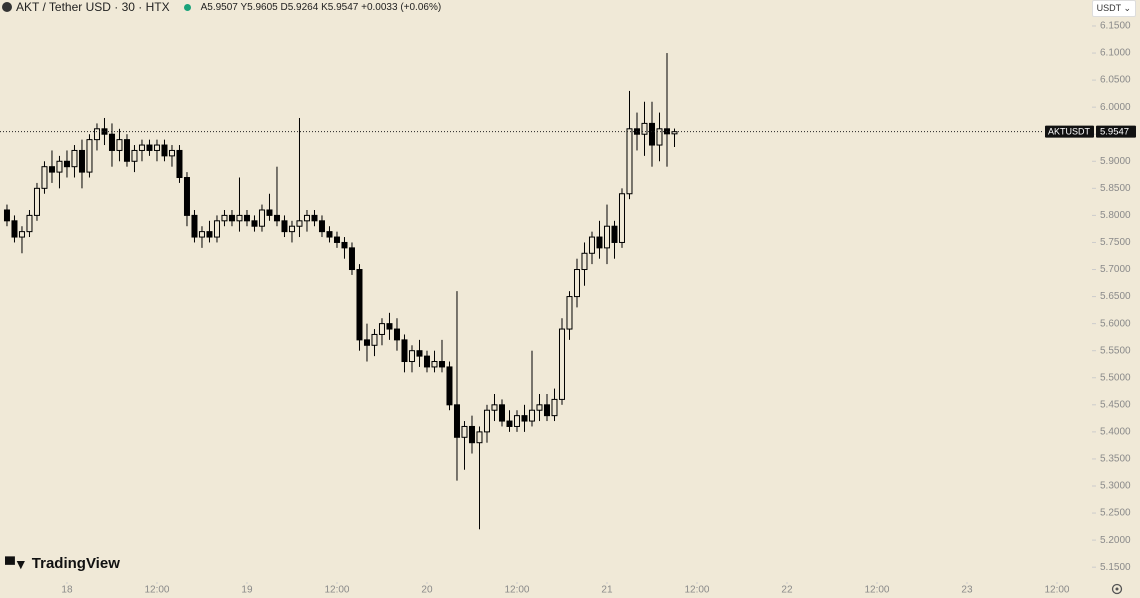 This screenshot has width=1140, height=598. What do you see at coordinates (427, 590) in the screenshot?
I see `x-tick-label: 20` at bounding box center [427, 590].